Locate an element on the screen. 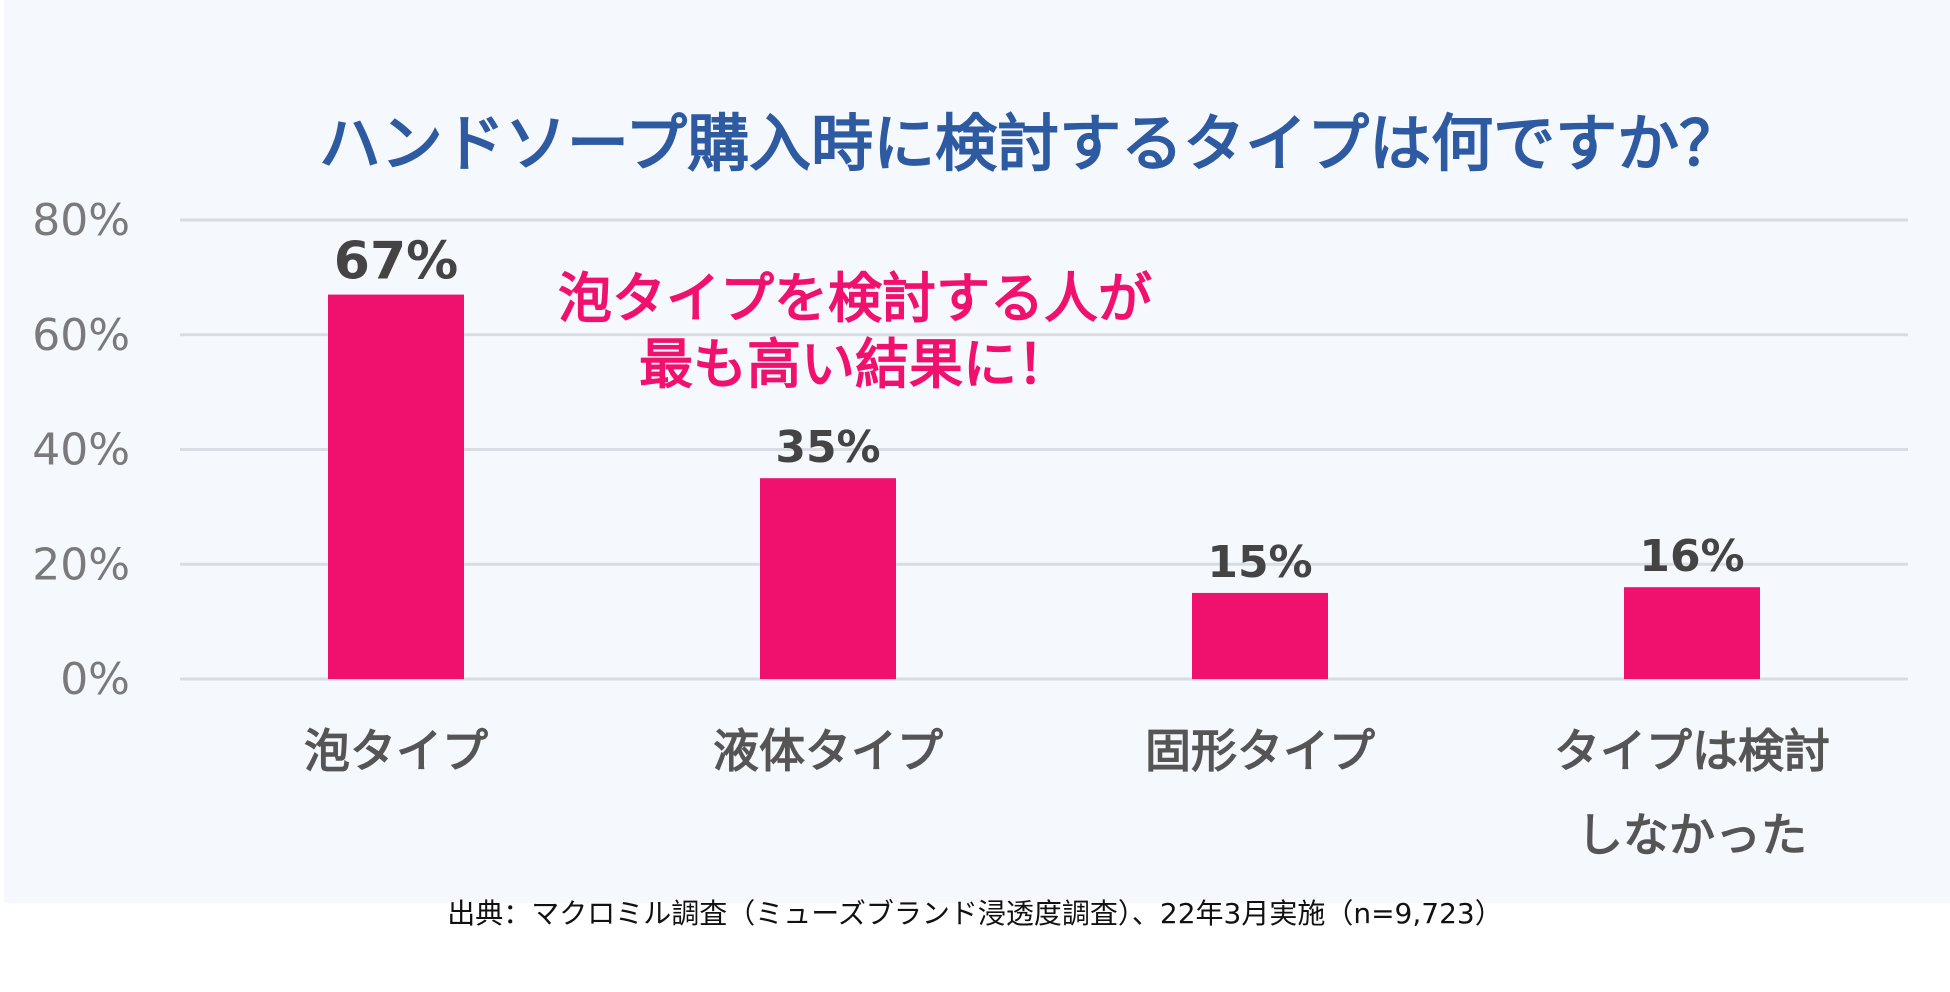 The height and width of the screenshot is (992, 1950). category-label: 液体タイプ is located at coordinates (828, 751).